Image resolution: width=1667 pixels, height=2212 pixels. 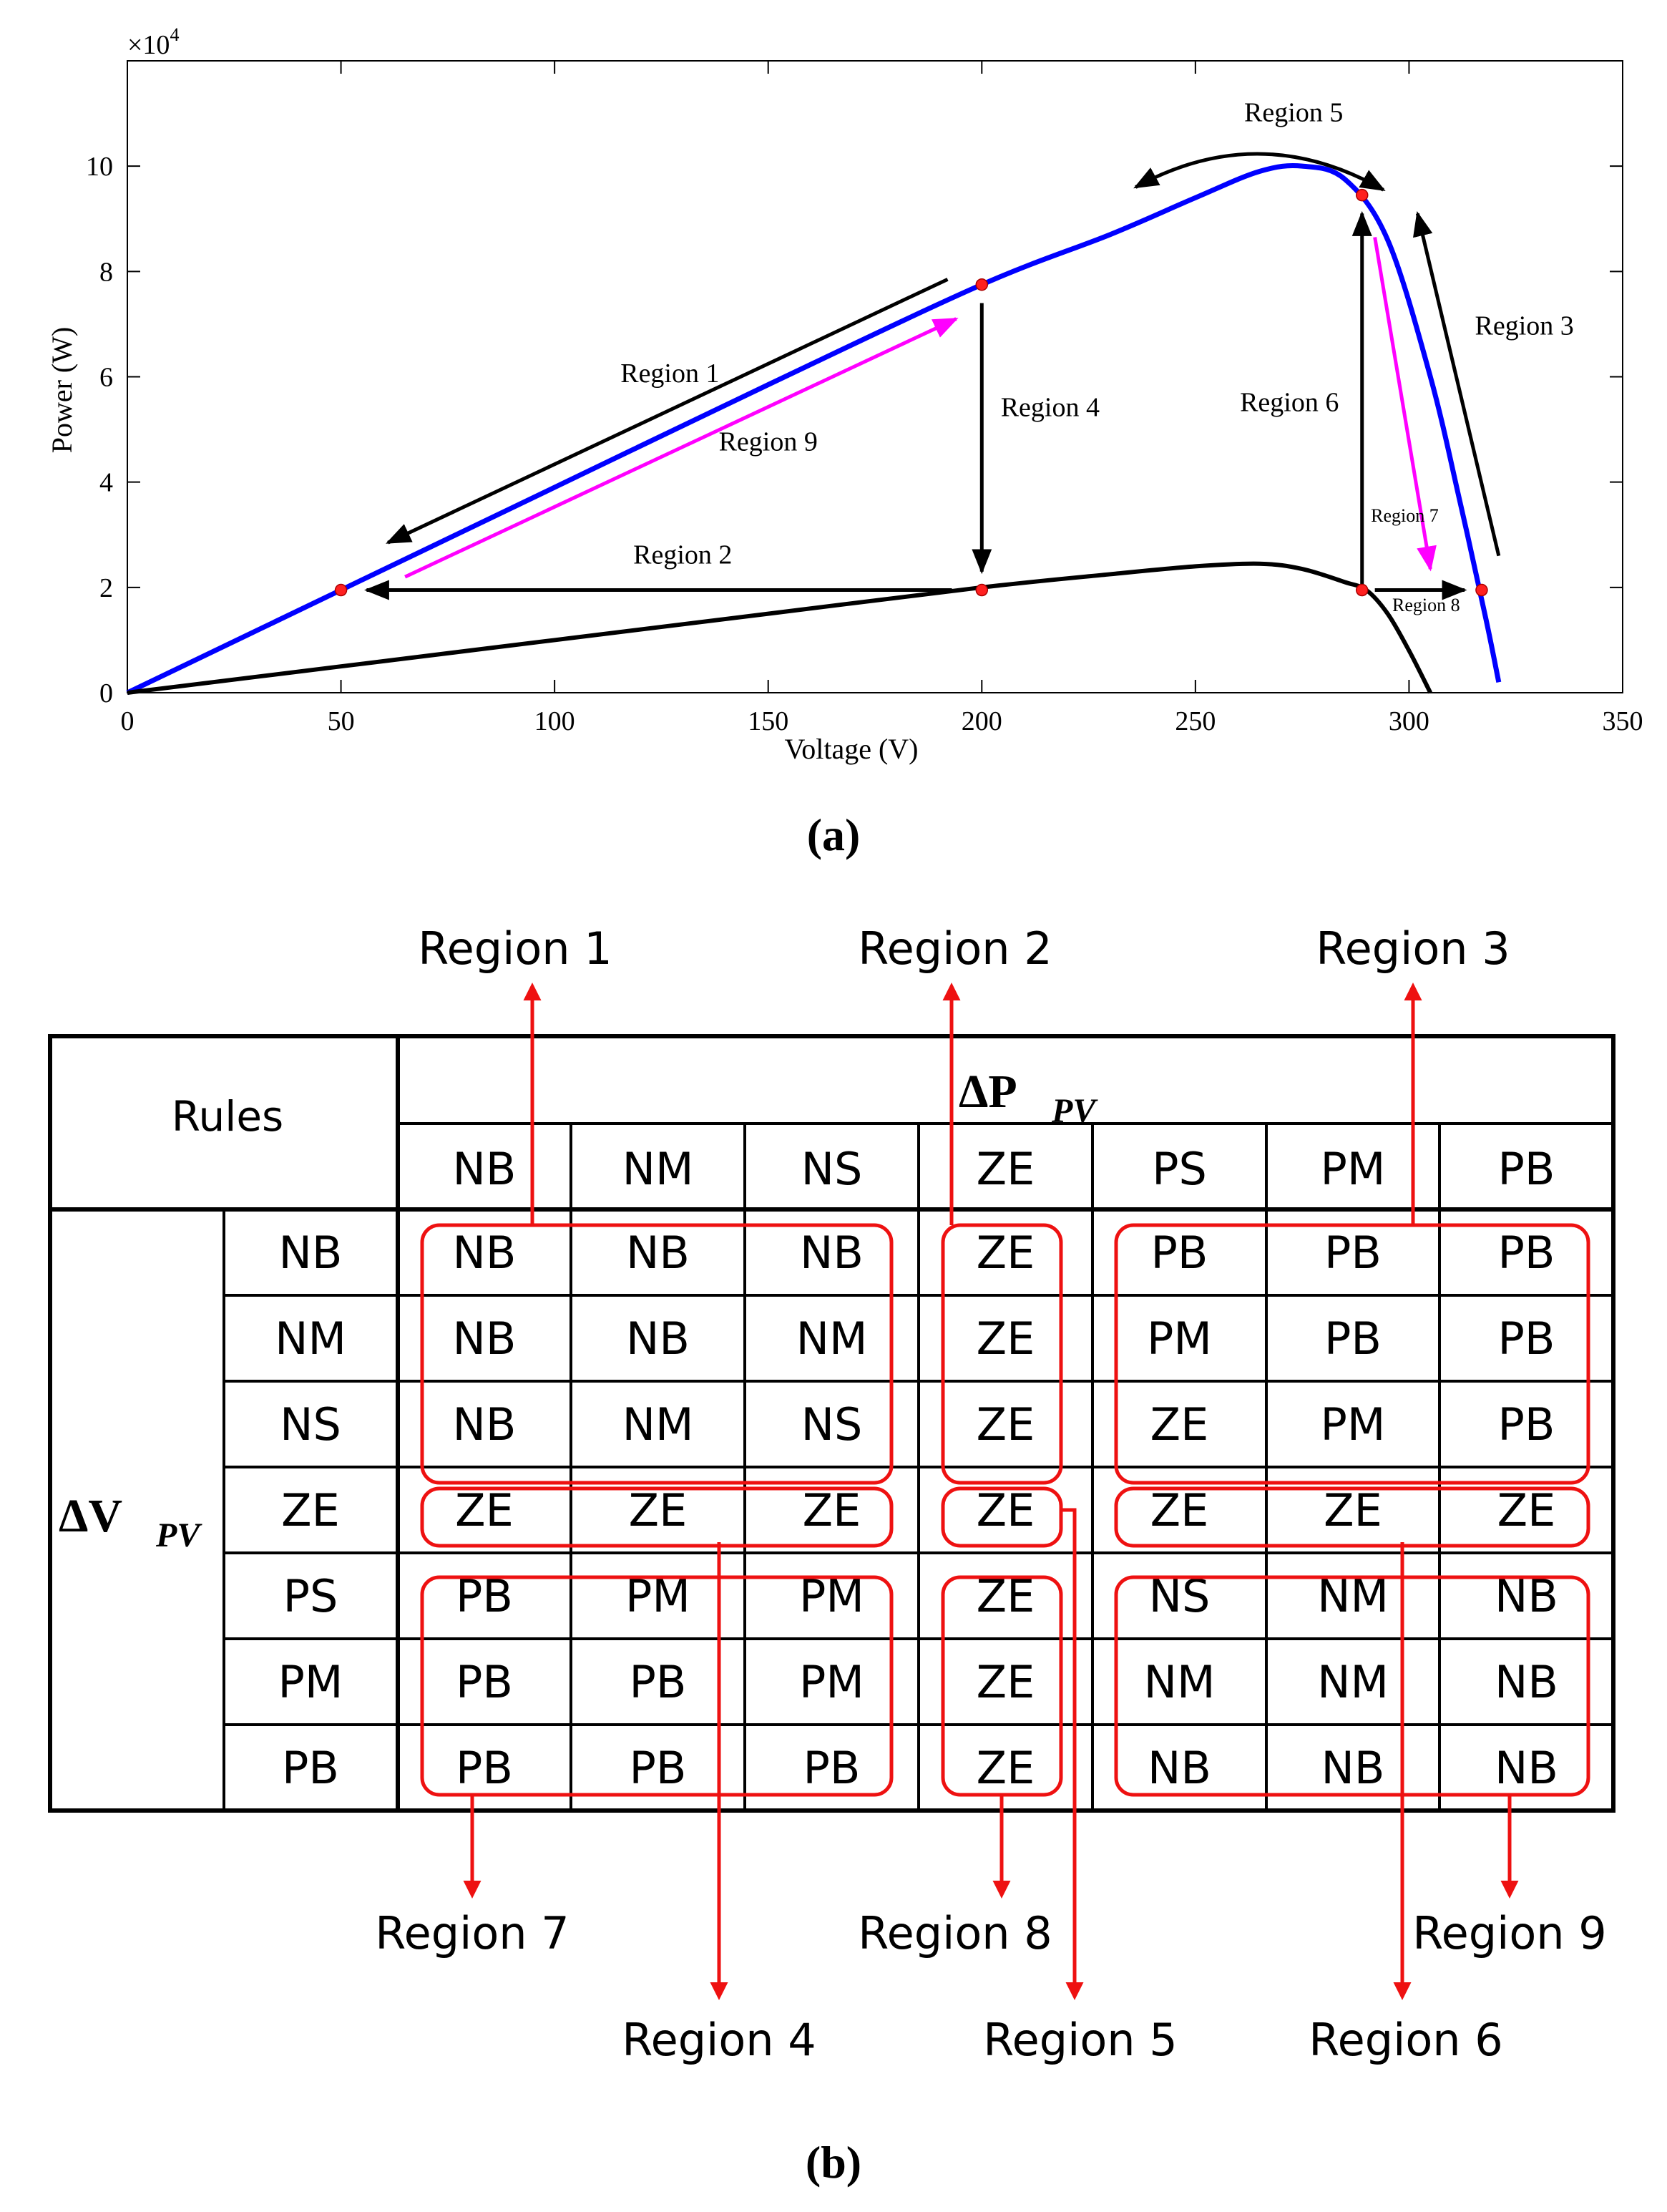 I want to click on region-annotation: Region 5, so click(x=1293, y=113).